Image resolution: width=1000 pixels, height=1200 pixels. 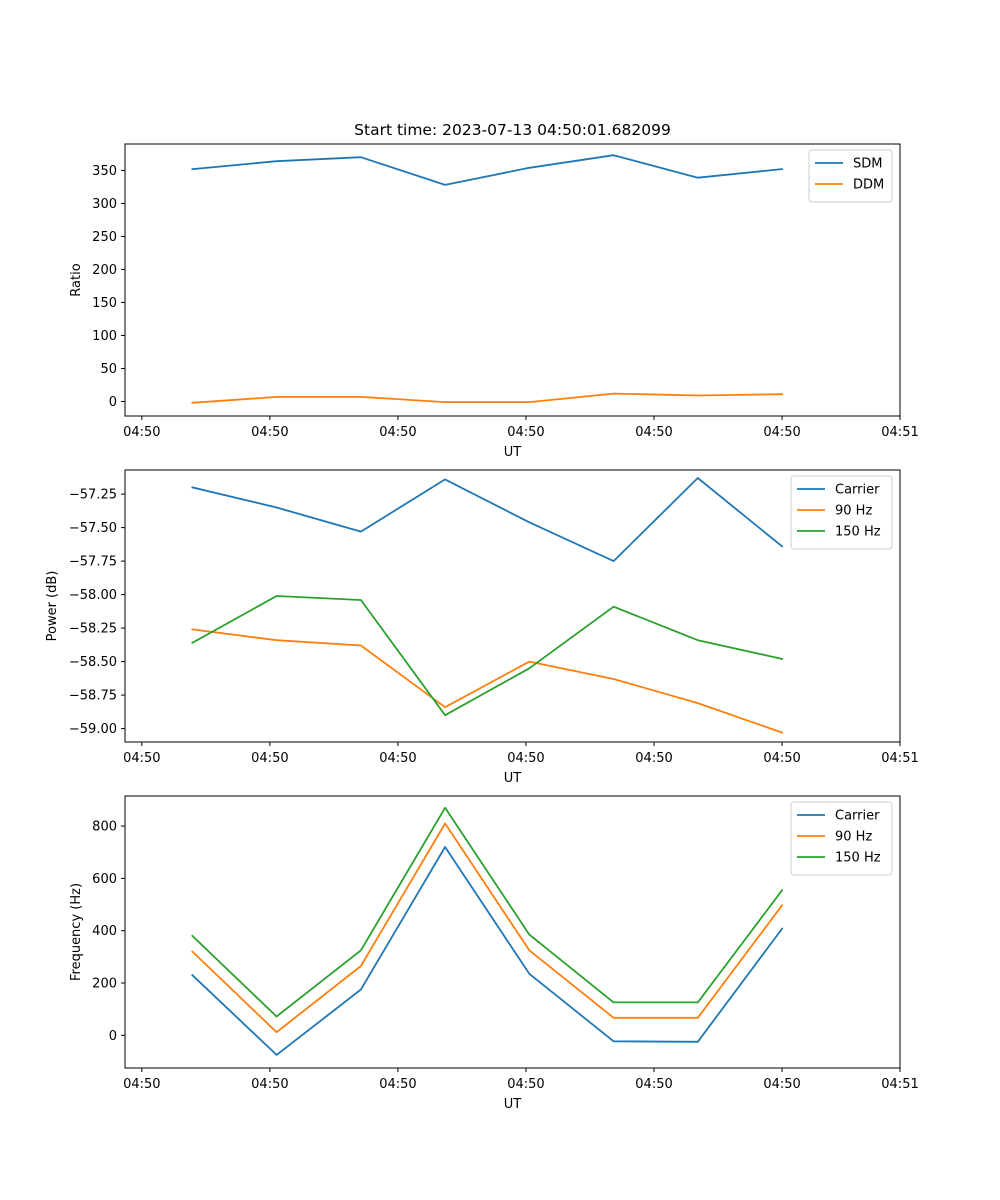 What do you see at coordinates (868, 185) in the screenshot?
I see `legend-label: DDM` at bounding box center [868, 185].